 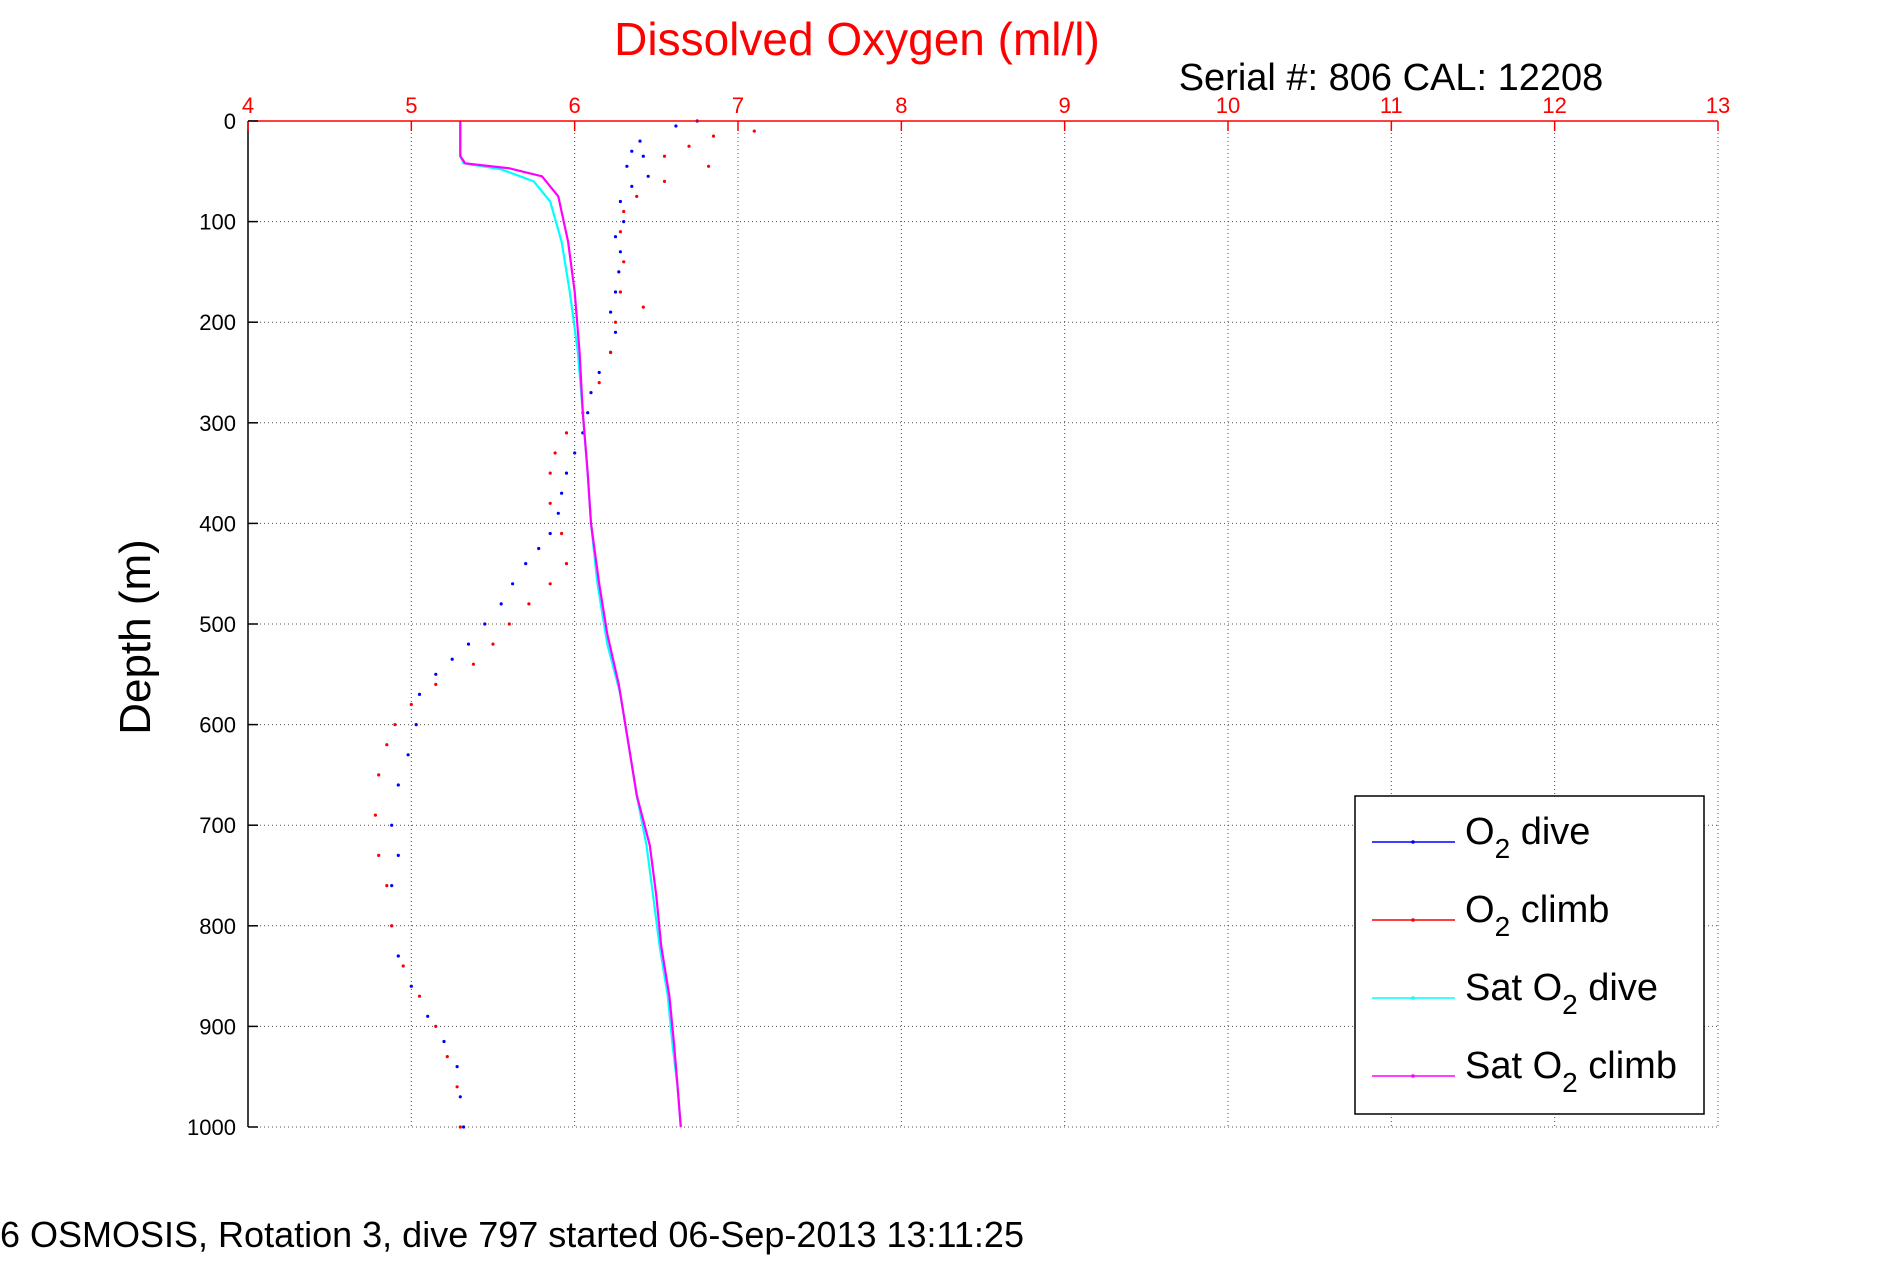 What do you see at coordinates (217, 222) in the screenshot?
I see `y-tick-label: 100` at bounding box center [217, 222].